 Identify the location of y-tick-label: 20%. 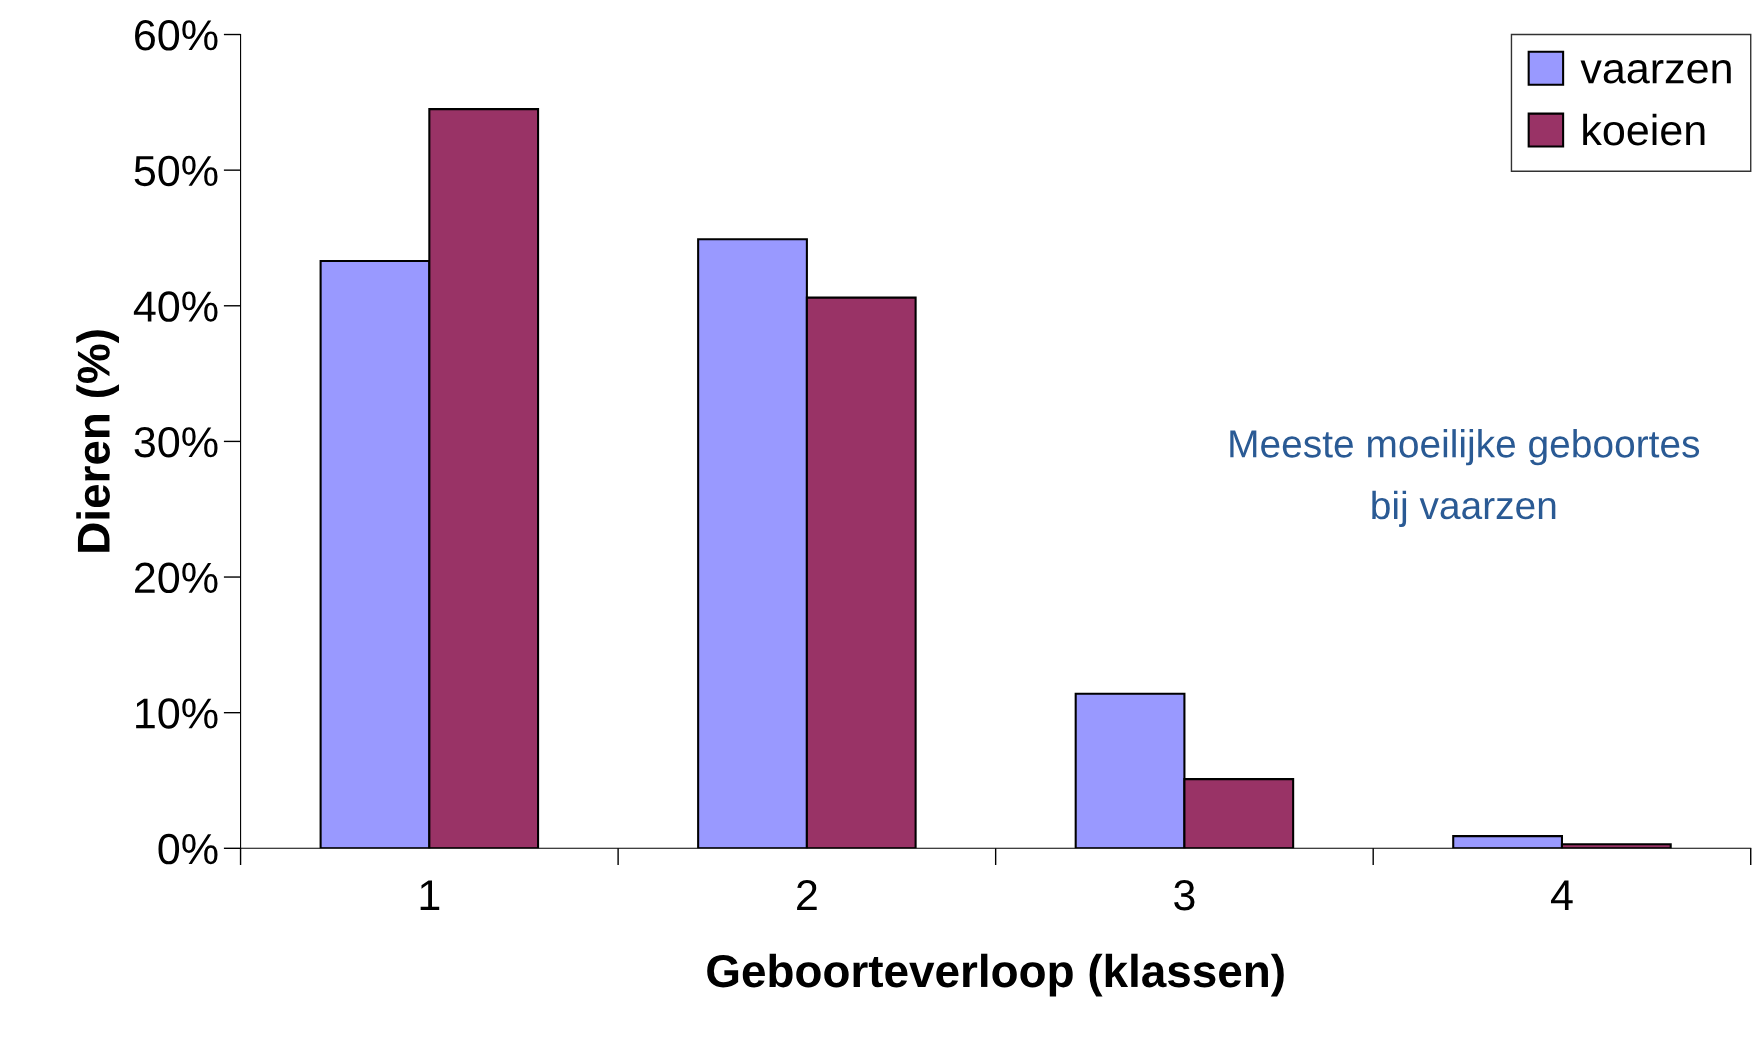
(176, 578).